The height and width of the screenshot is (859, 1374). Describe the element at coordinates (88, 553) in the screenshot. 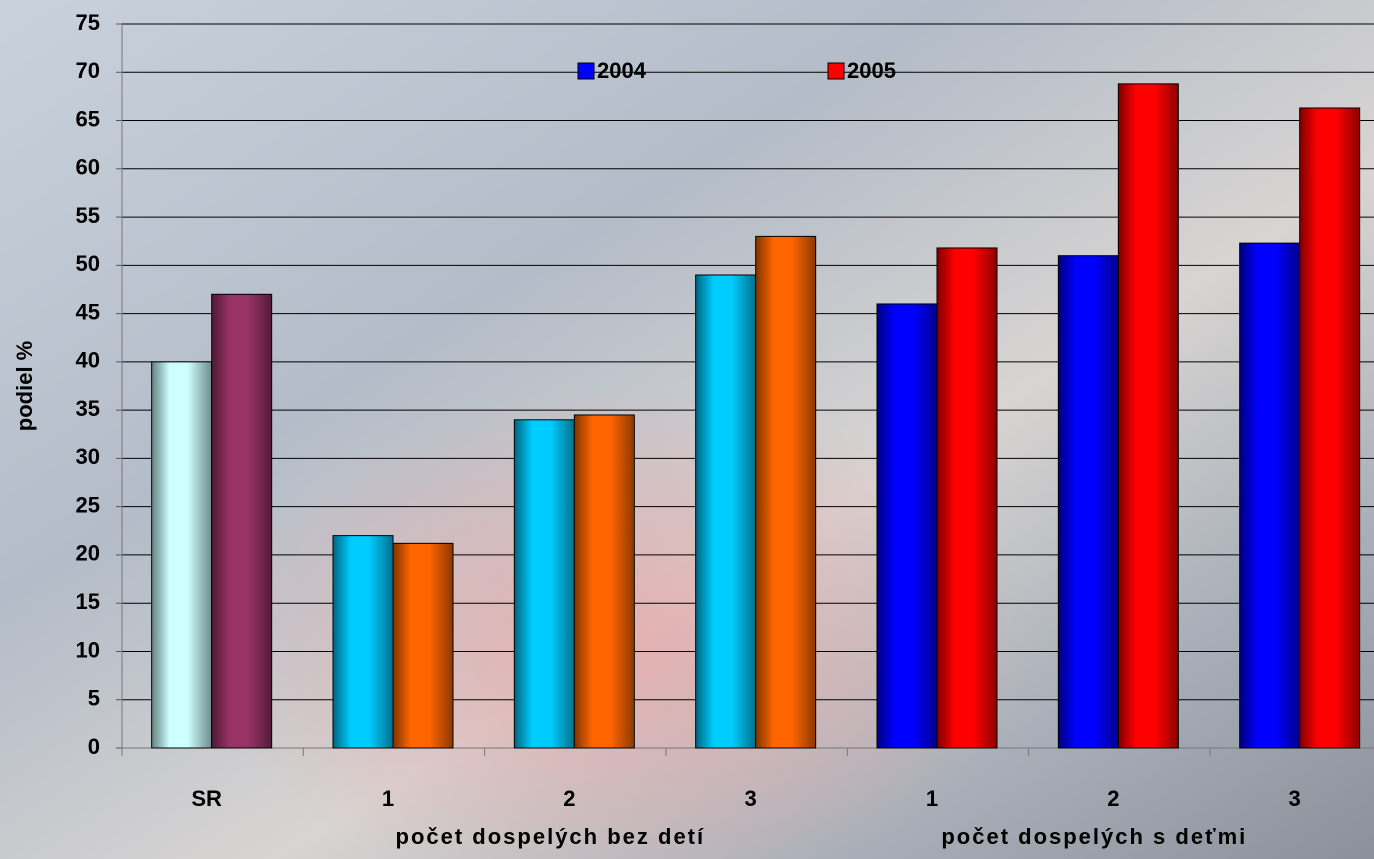

I see `y-tick-label: 20` at that location.